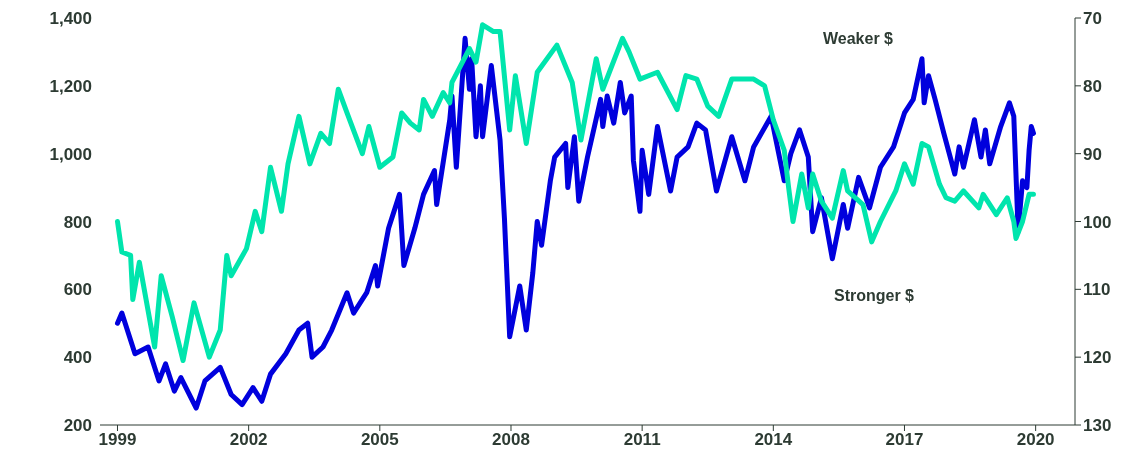 The image size is (1140, 457). I want to click on y2-tick-label: 130, so click(1097, 426).